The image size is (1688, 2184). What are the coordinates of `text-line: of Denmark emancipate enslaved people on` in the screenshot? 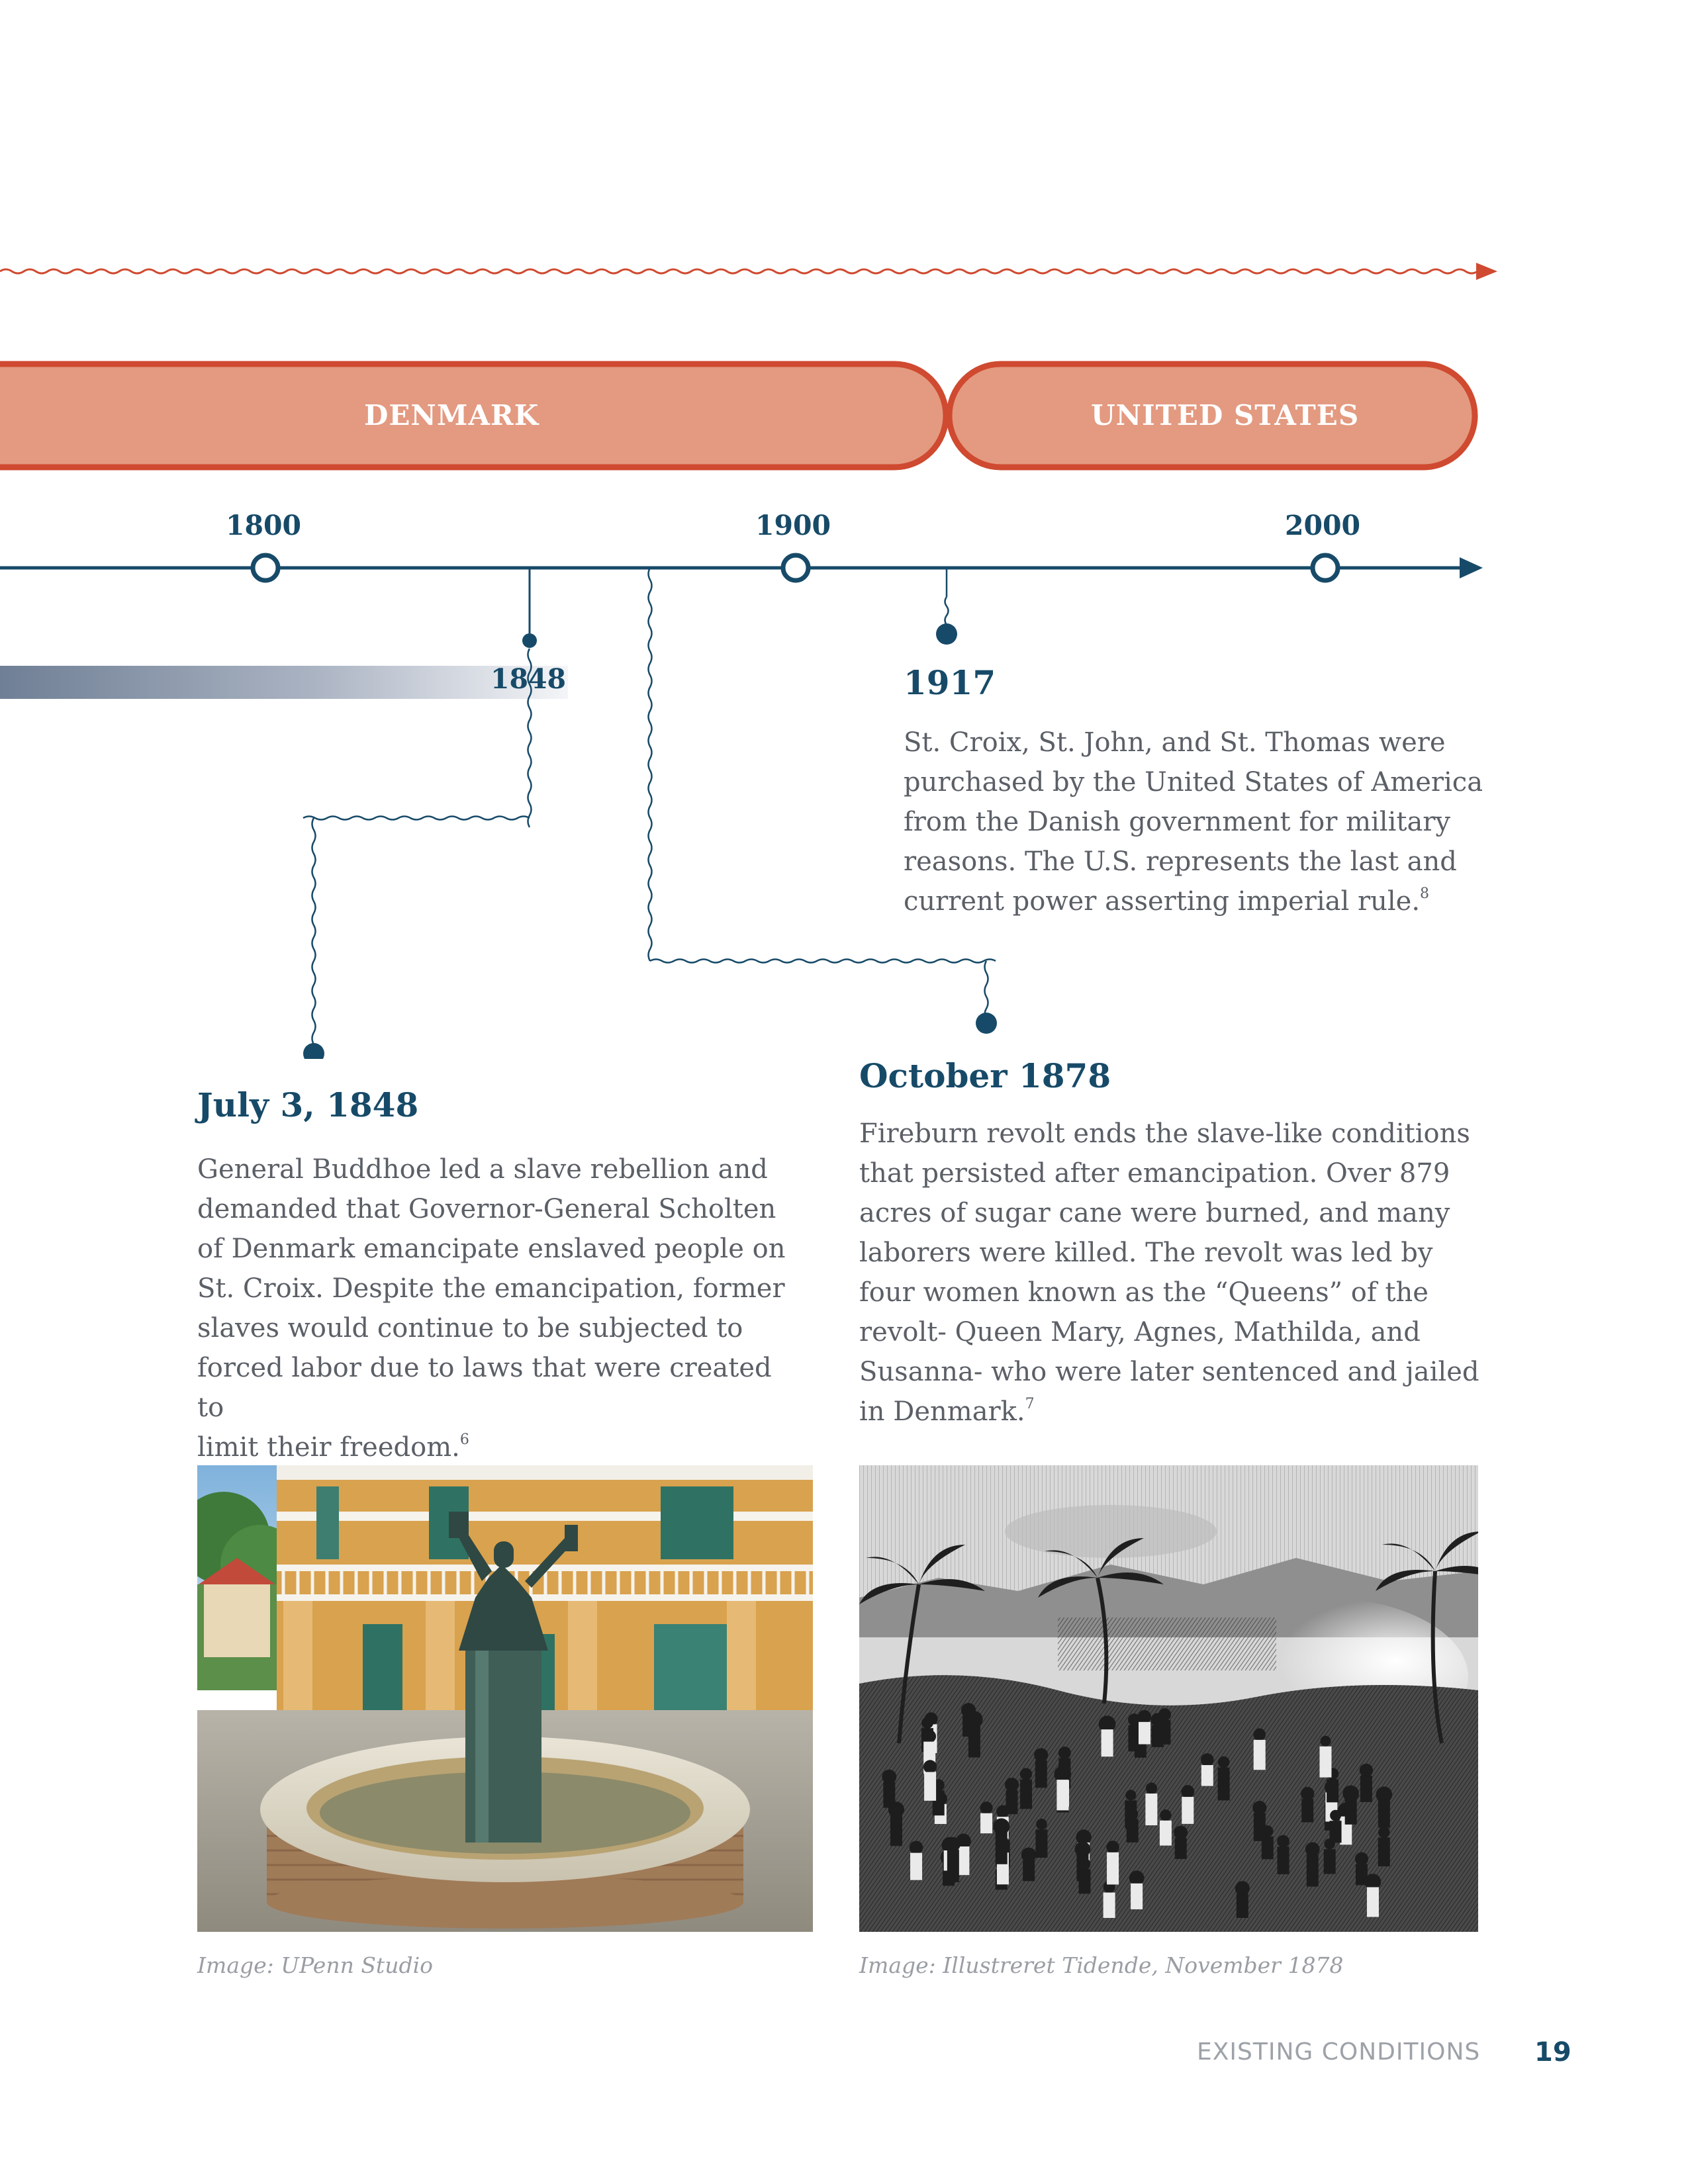 It's located at (491, 1249).